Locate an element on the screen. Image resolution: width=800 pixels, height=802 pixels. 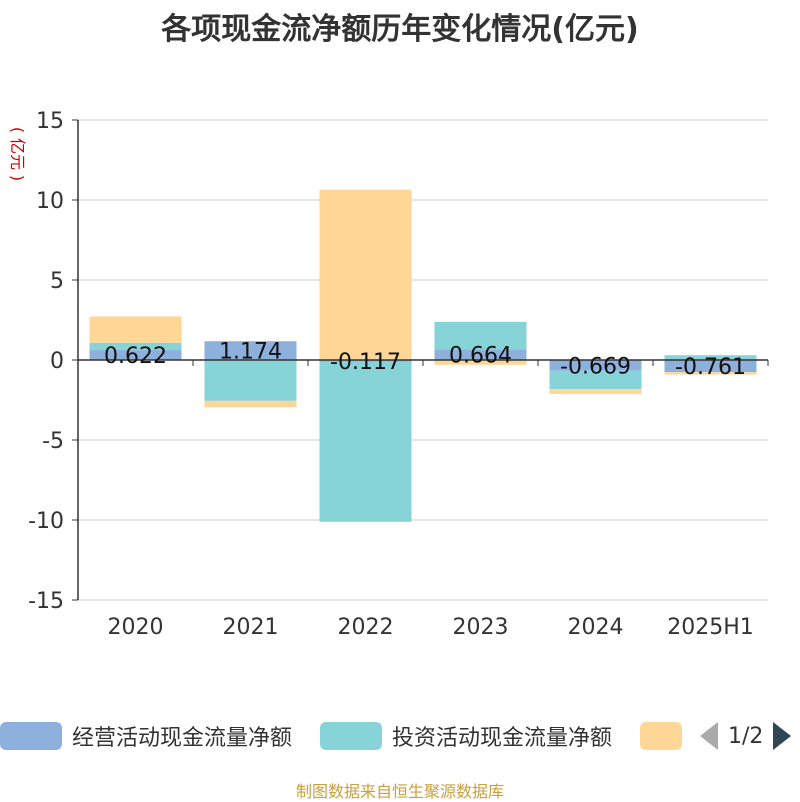
legend-swatch-third is located at coordinates (661, 736).